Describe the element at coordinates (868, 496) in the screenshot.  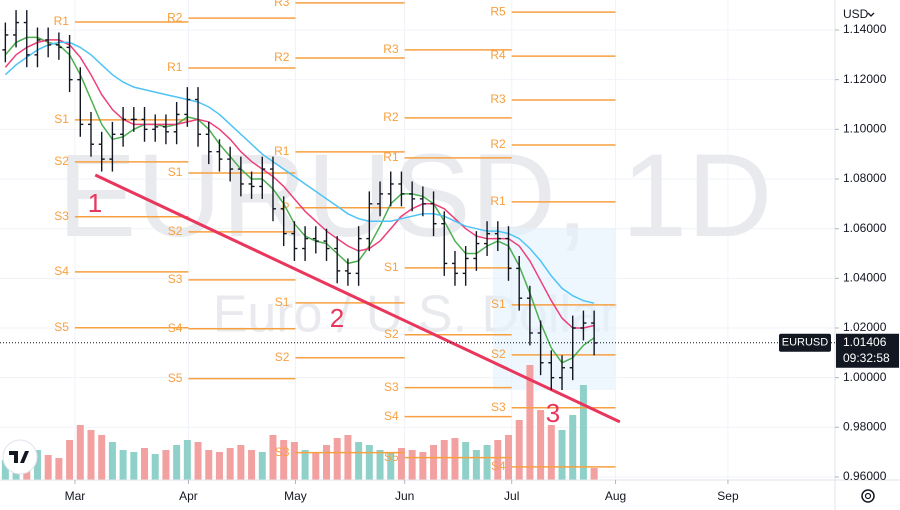
I see `settings-gear` at that location.